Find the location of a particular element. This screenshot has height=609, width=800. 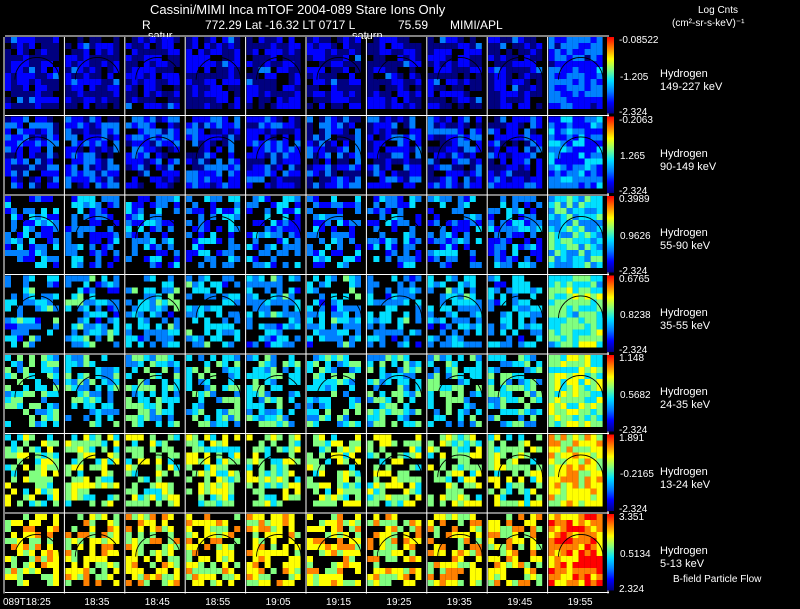

units-label: Log Cnts is located at coordinates (718, 10).